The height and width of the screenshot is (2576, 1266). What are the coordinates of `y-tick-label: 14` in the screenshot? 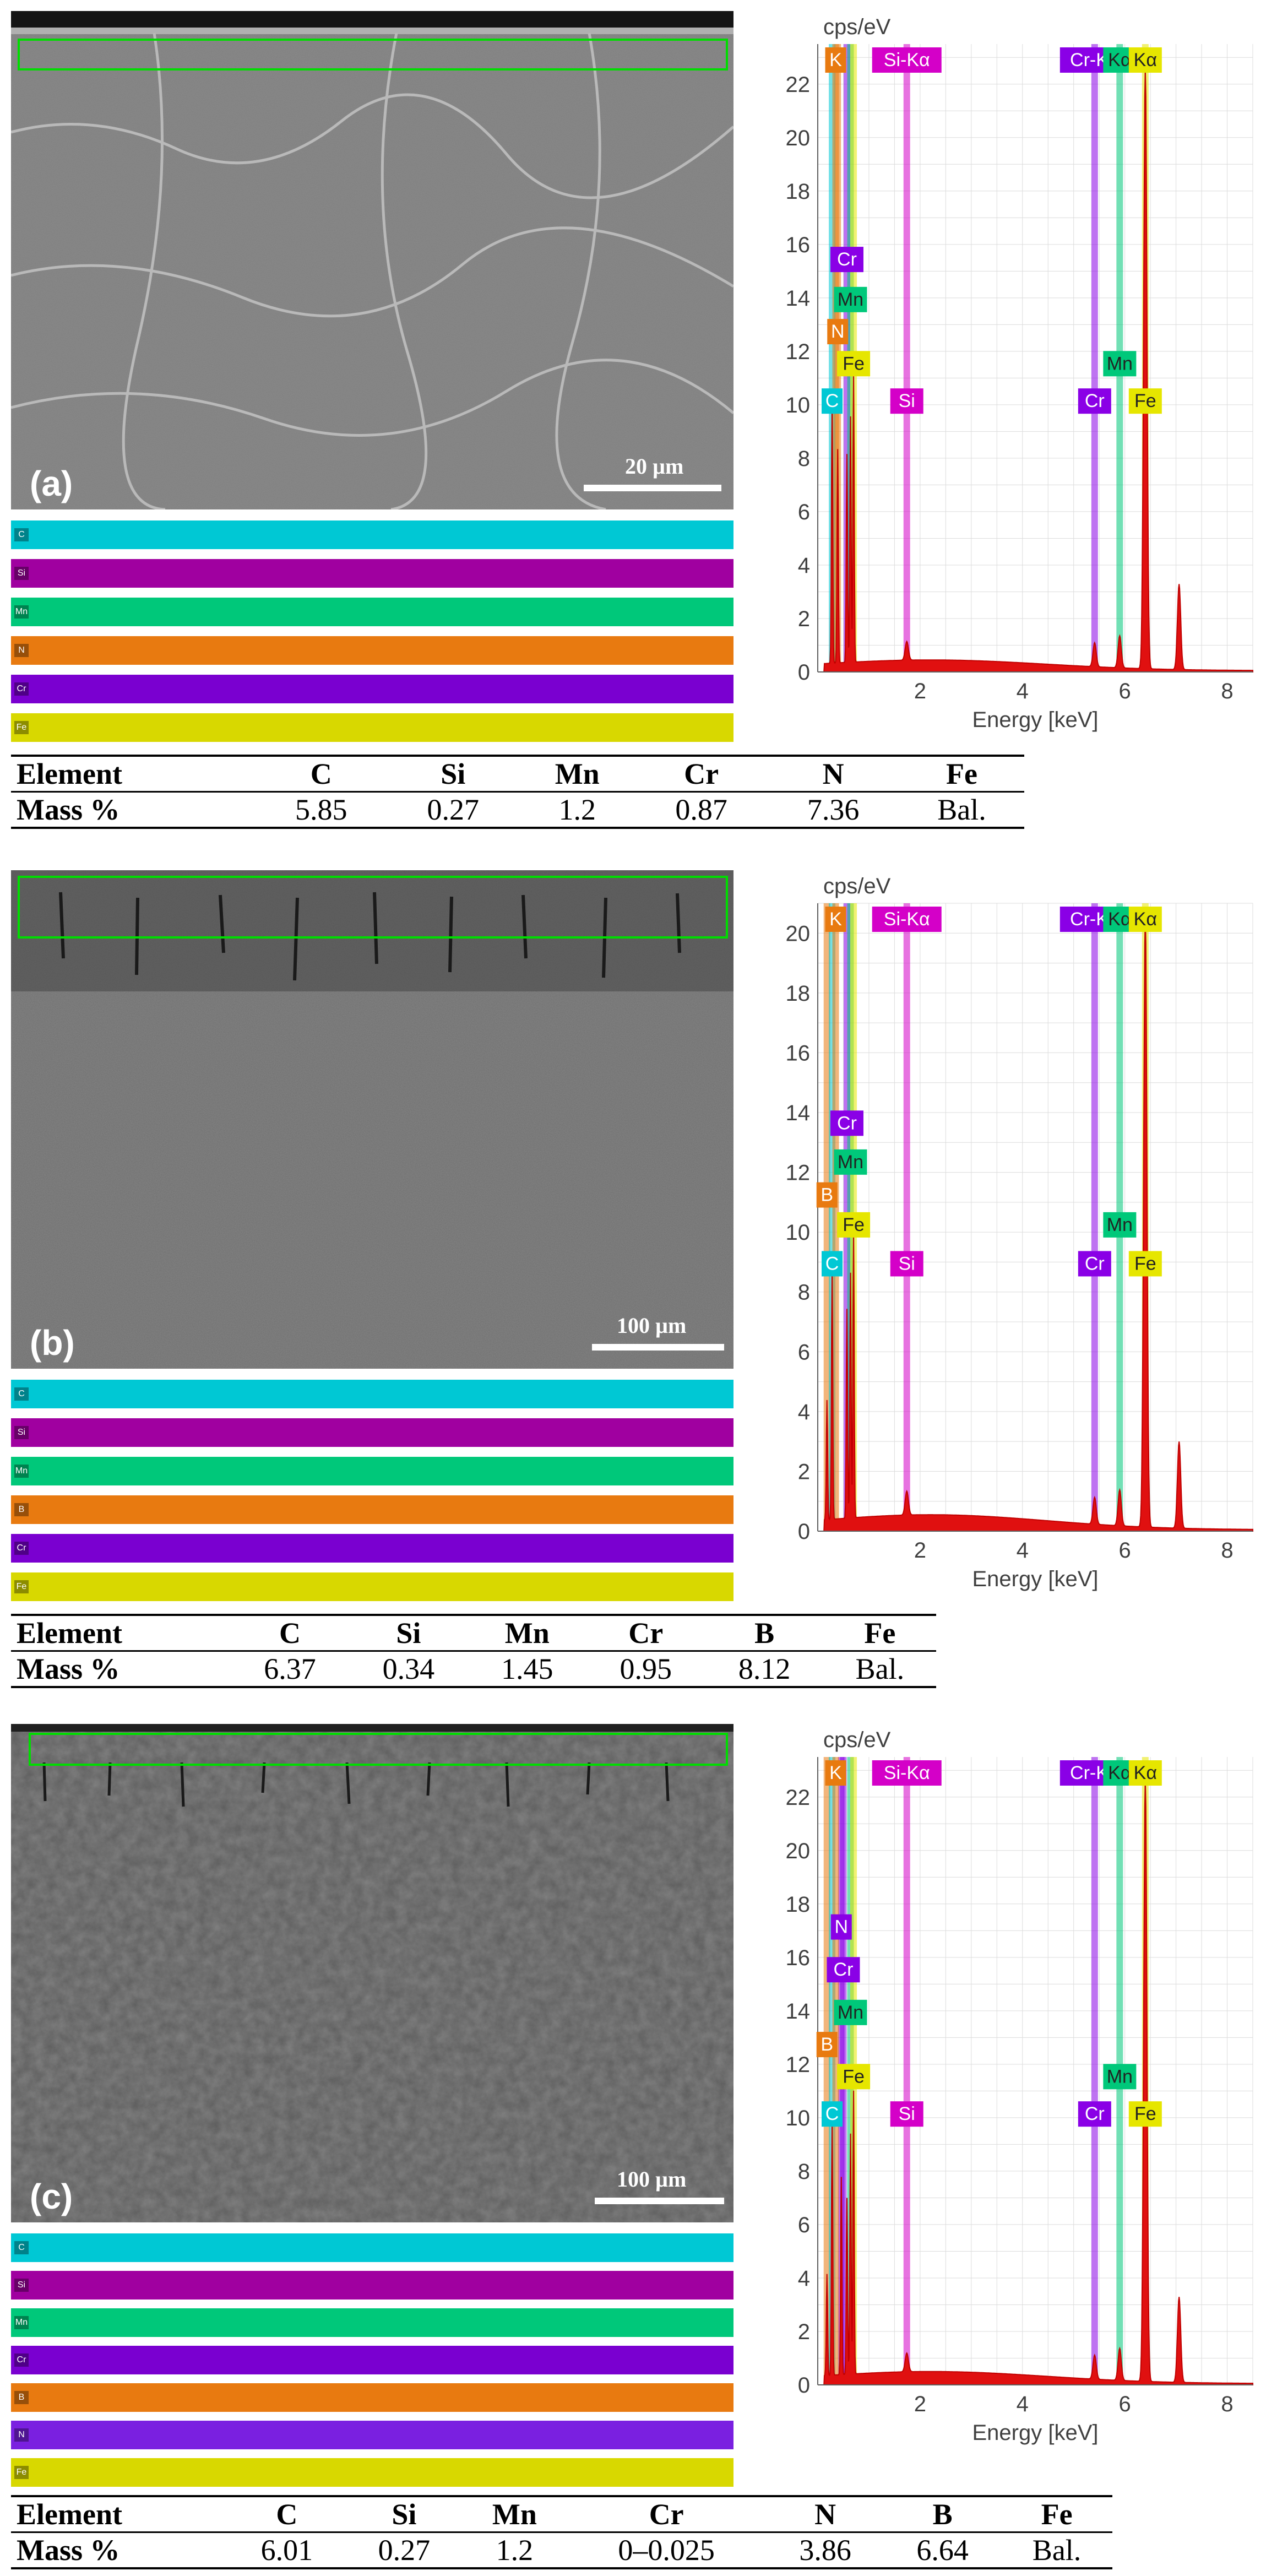 It's located at (799, 2011).